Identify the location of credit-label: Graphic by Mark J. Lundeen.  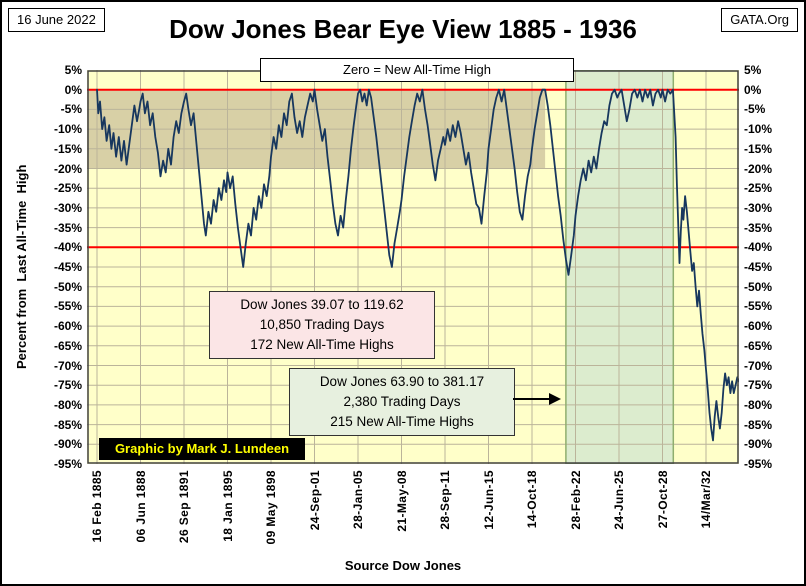
(202, 449).